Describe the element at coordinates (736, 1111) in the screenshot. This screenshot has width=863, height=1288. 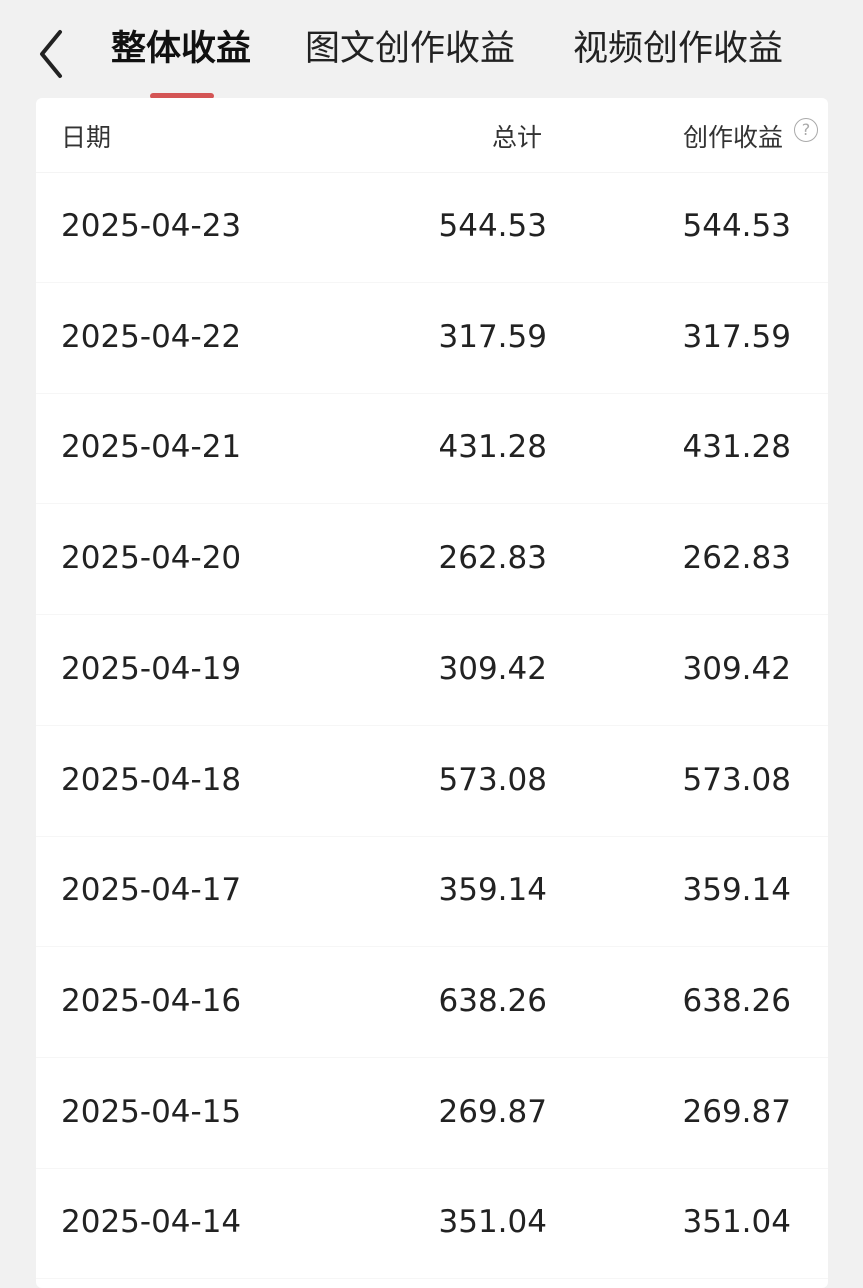
I see `creation-earnings-cell: 269.87` at that location.